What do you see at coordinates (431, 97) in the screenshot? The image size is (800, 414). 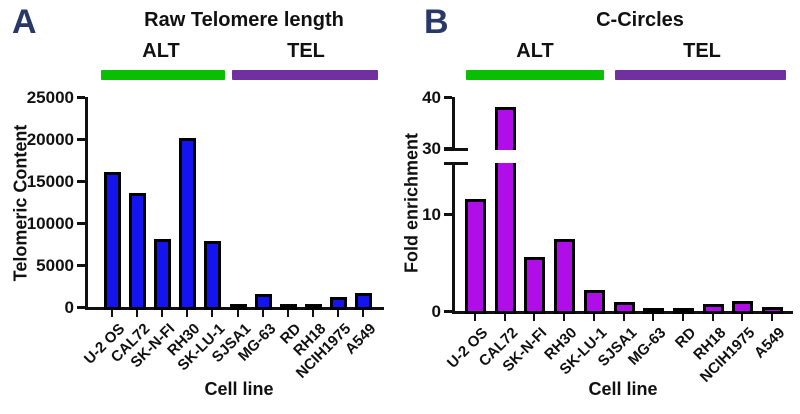 I see `y-tick-label: 40` at bounding box center [431, 97].